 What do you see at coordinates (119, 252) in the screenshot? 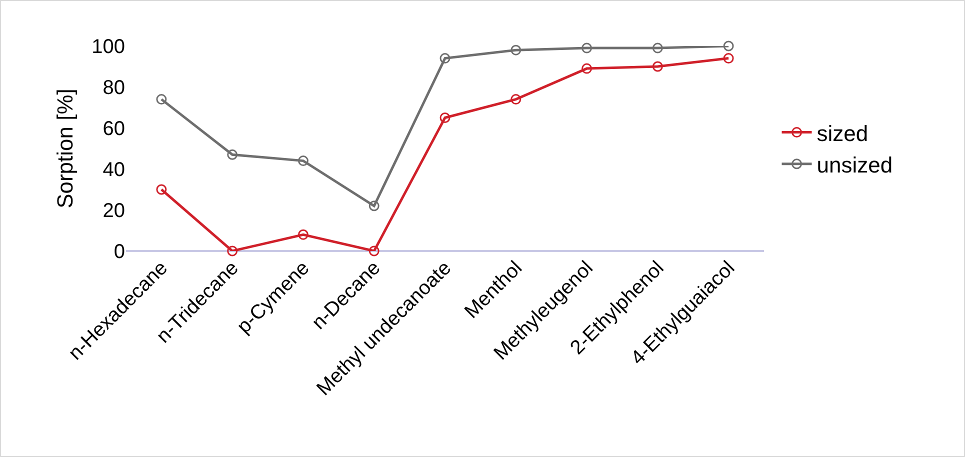
I see `y-tick-label: 0` at bounding box center [119, 252].